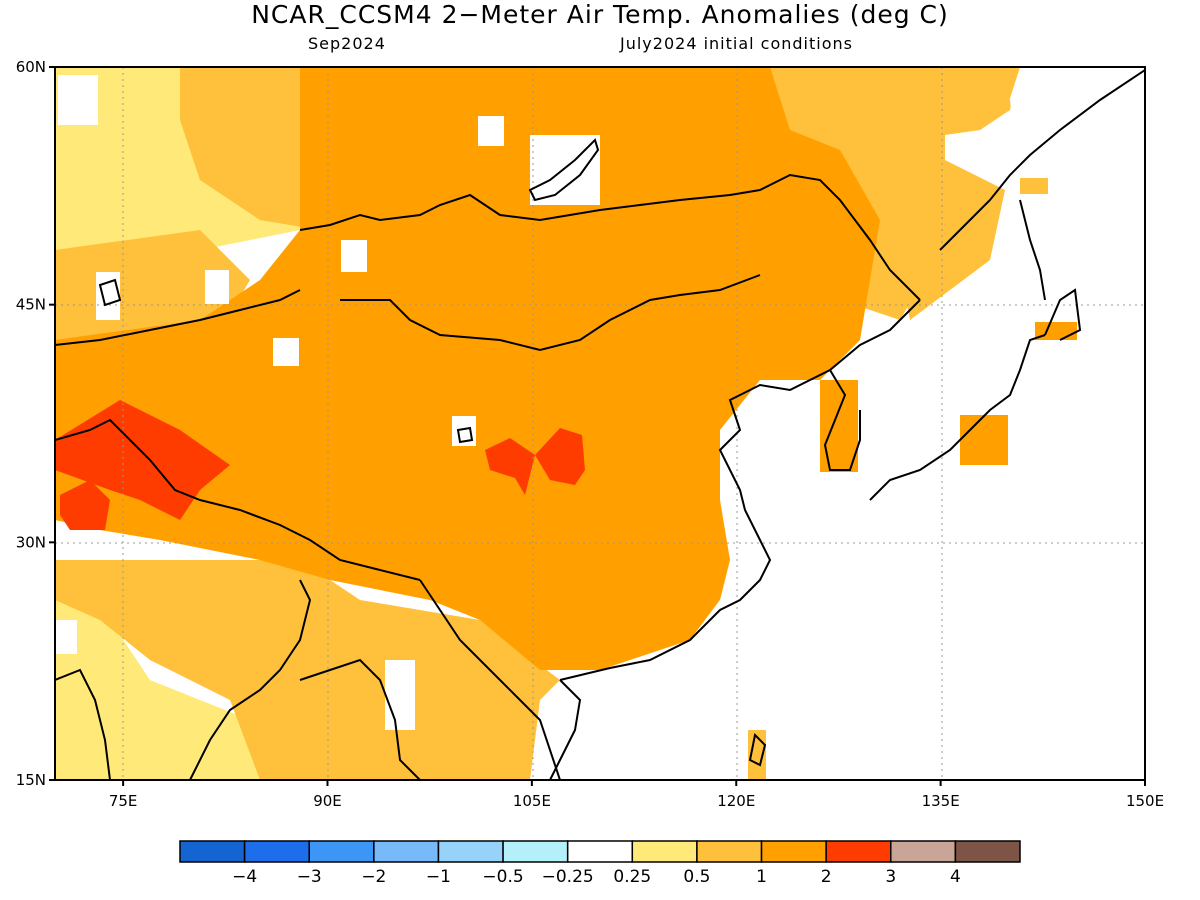 The image size is (1200, 900). I want to click on lat-tick-label: 45N, so click(31, 305).